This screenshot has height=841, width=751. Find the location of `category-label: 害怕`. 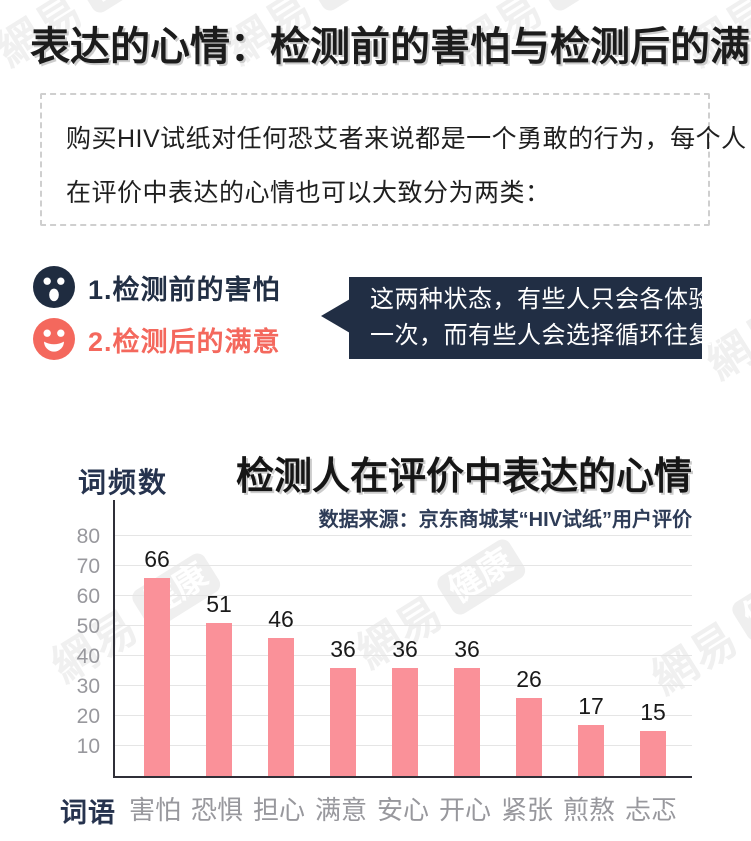

category-label: 害怕 is located at coordinates (154, 810).